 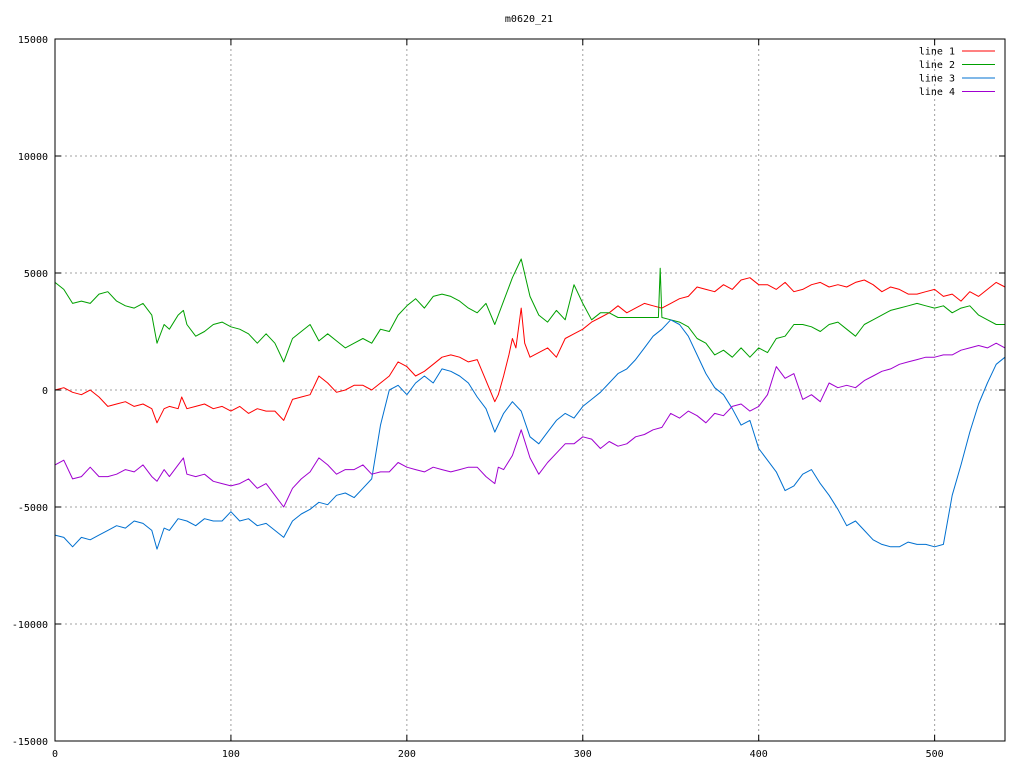 I want to click on x-tick-label: 400, so click(x=759, y=754).